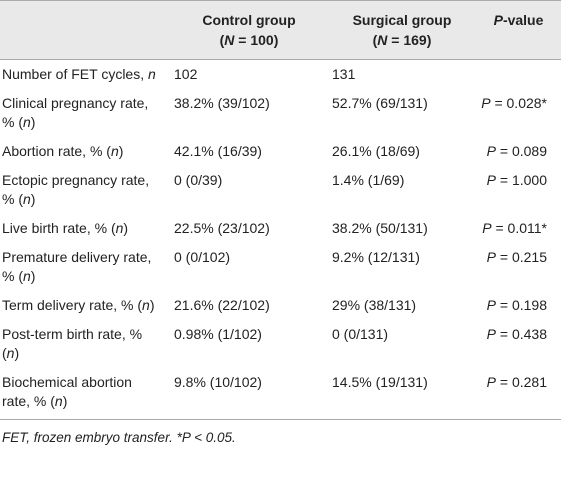 Image resolution: width=561 pixels, height=499 pixels. I want to click on row-label: Term delivery rate, % (n), so click(85, 305).